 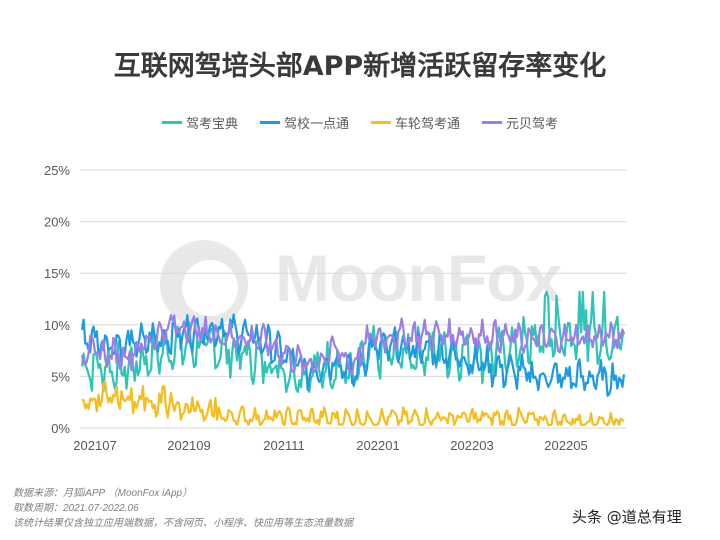 I want to click on footnote-note: 该统计结果仅含独立应用端数据，不含网页、小程序、快应用等生态流量数据, so click(x=183, y=523).